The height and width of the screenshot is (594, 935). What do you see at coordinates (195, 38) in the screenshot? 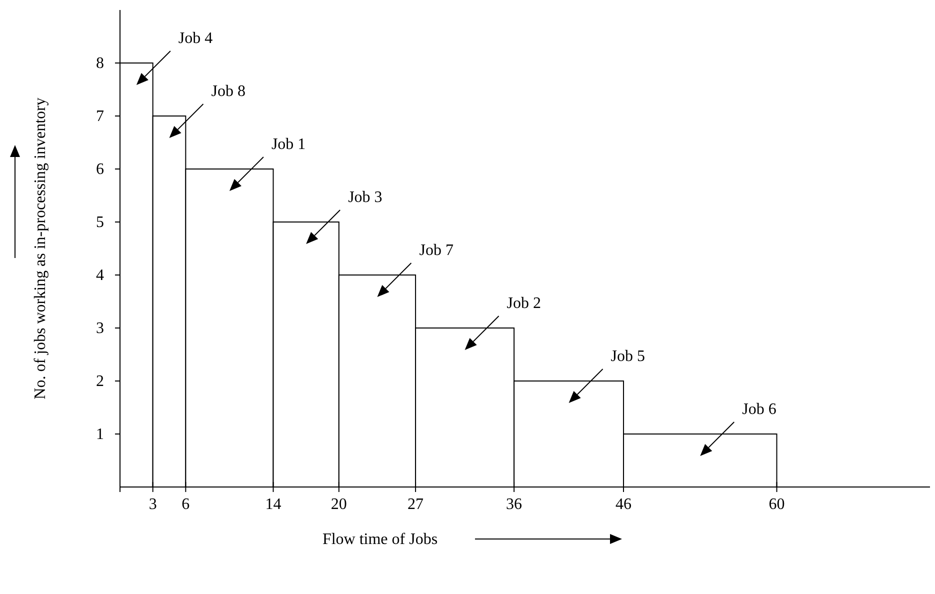
I see `annotation: Job 4` at bounding box center [195, 38].